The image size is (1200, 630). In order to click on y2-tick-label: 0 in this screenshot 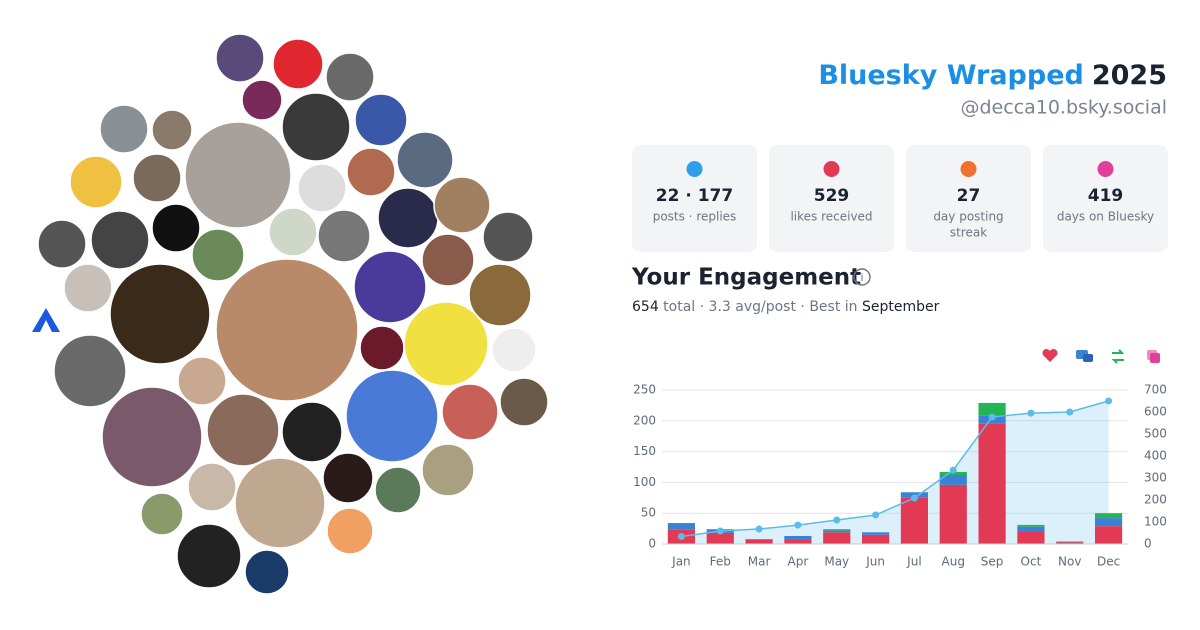, I will do `click(1148, 544)`.